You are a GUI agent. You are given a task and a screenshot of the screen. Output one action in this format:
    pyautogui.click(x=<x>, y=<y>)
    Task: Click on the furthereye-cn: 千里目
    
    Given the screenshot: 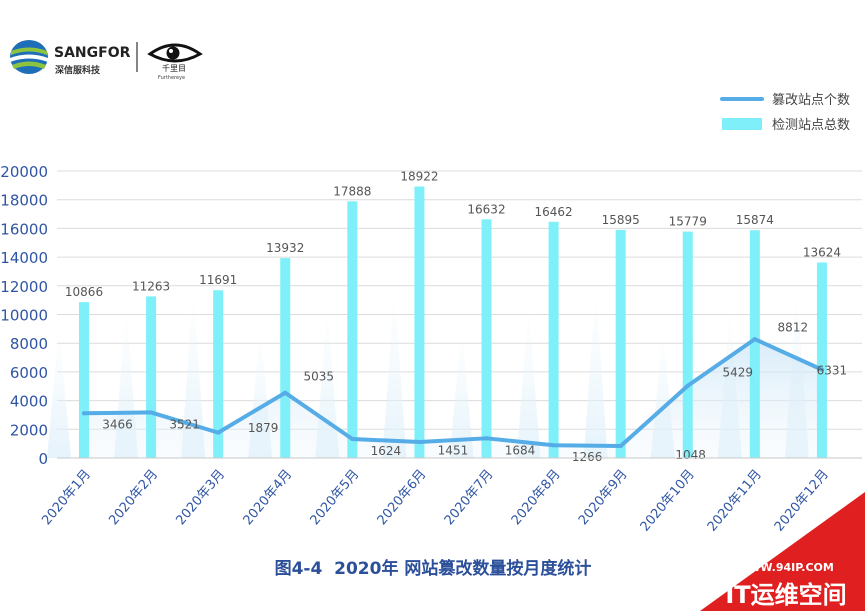 What is the action you would take?
    pyautogui.click(x=174, y=68)
    